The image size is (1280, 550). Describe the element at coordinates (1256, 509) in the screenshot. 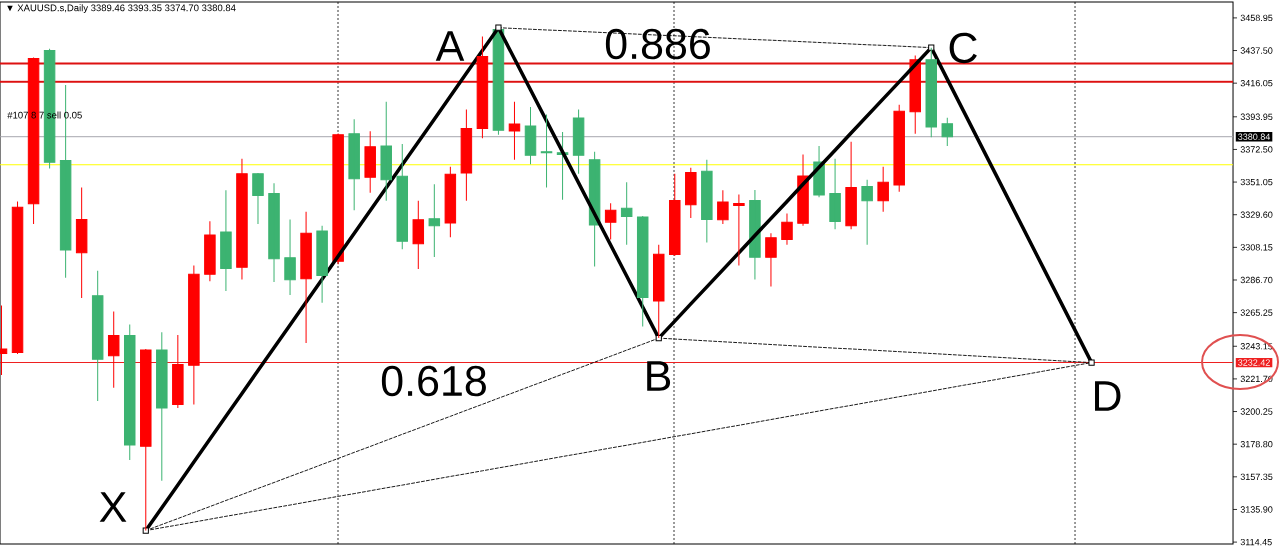

I see `y-tick-label: 3135.90` at that location.